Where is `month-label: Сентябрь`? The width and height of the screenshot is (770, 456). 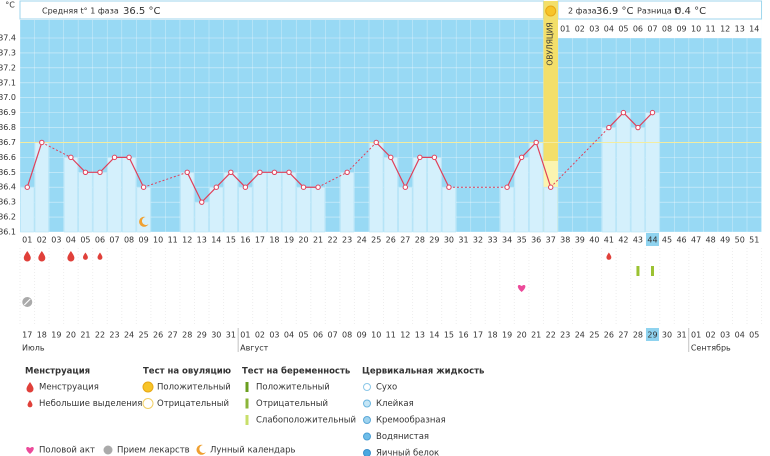 month-label: Сентябрь is located at coordinates (711, 348).